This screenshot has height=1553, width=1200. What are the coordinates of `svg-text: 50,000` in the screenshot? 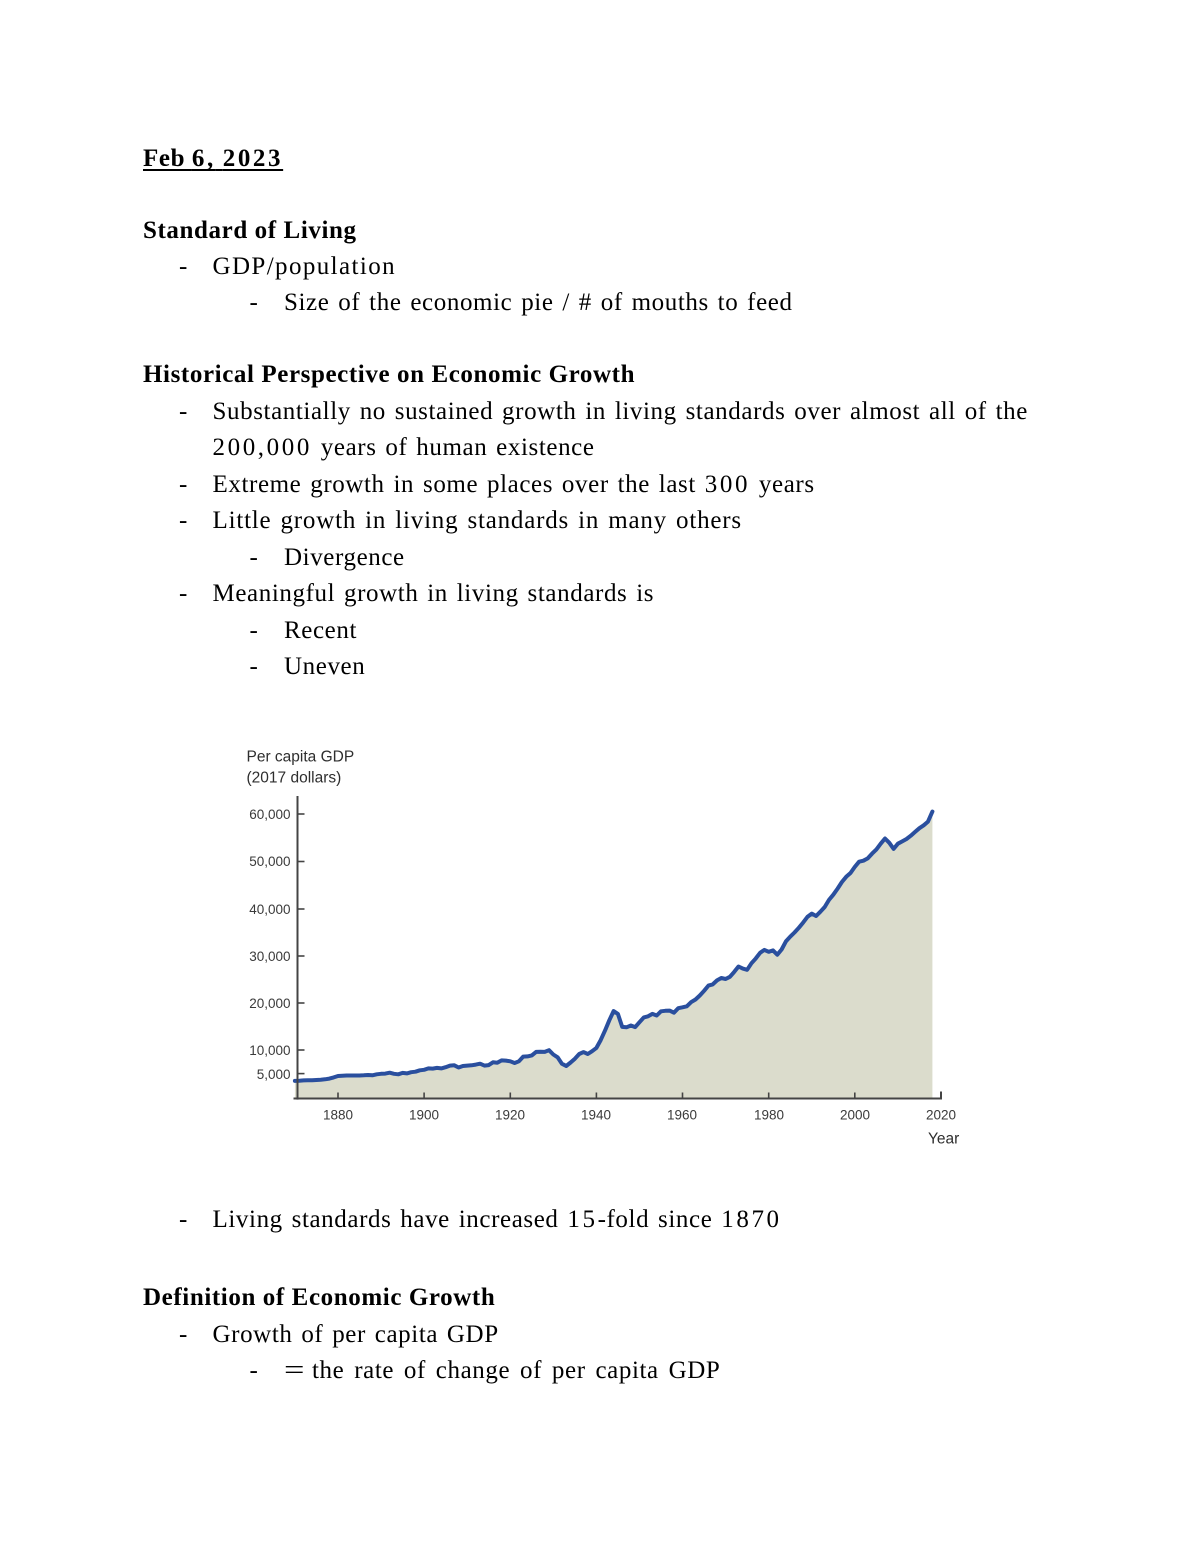 It's located at (269, 861).